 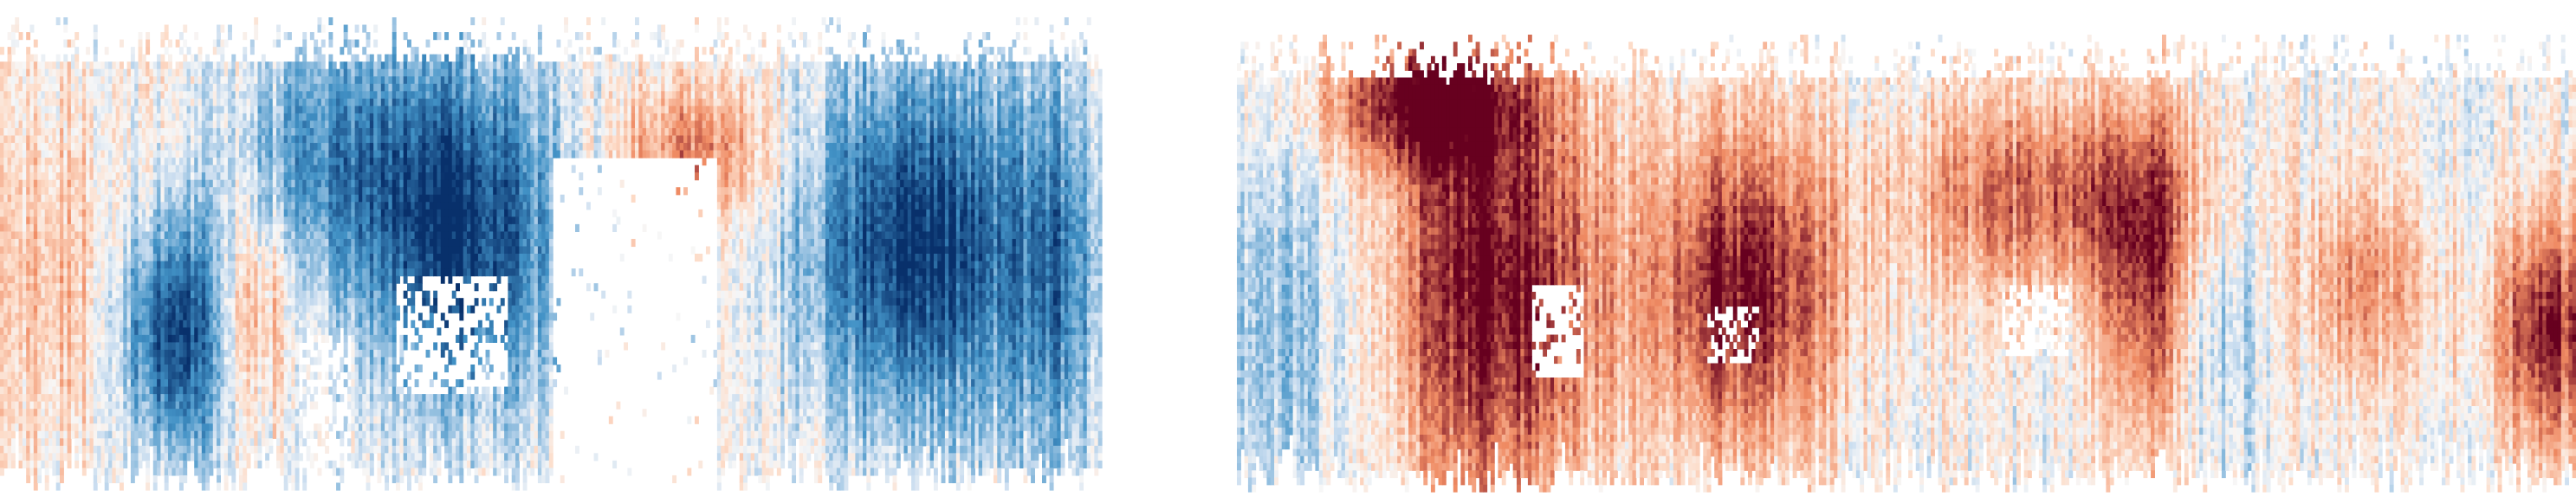 I want to click on heatmap-column, so click(x=304, y=261).